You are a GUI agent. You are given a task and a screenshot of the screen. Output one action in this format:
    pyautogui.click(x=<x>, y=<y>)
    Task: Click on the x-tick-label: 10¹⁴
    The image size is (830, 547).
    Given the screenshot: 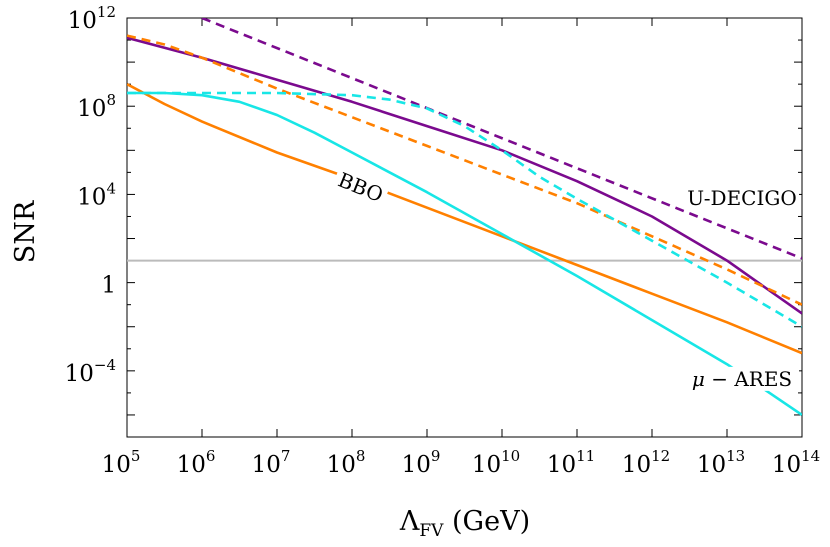 What is the action you would take?
    pyautogui.click(x=796, y=462)
    